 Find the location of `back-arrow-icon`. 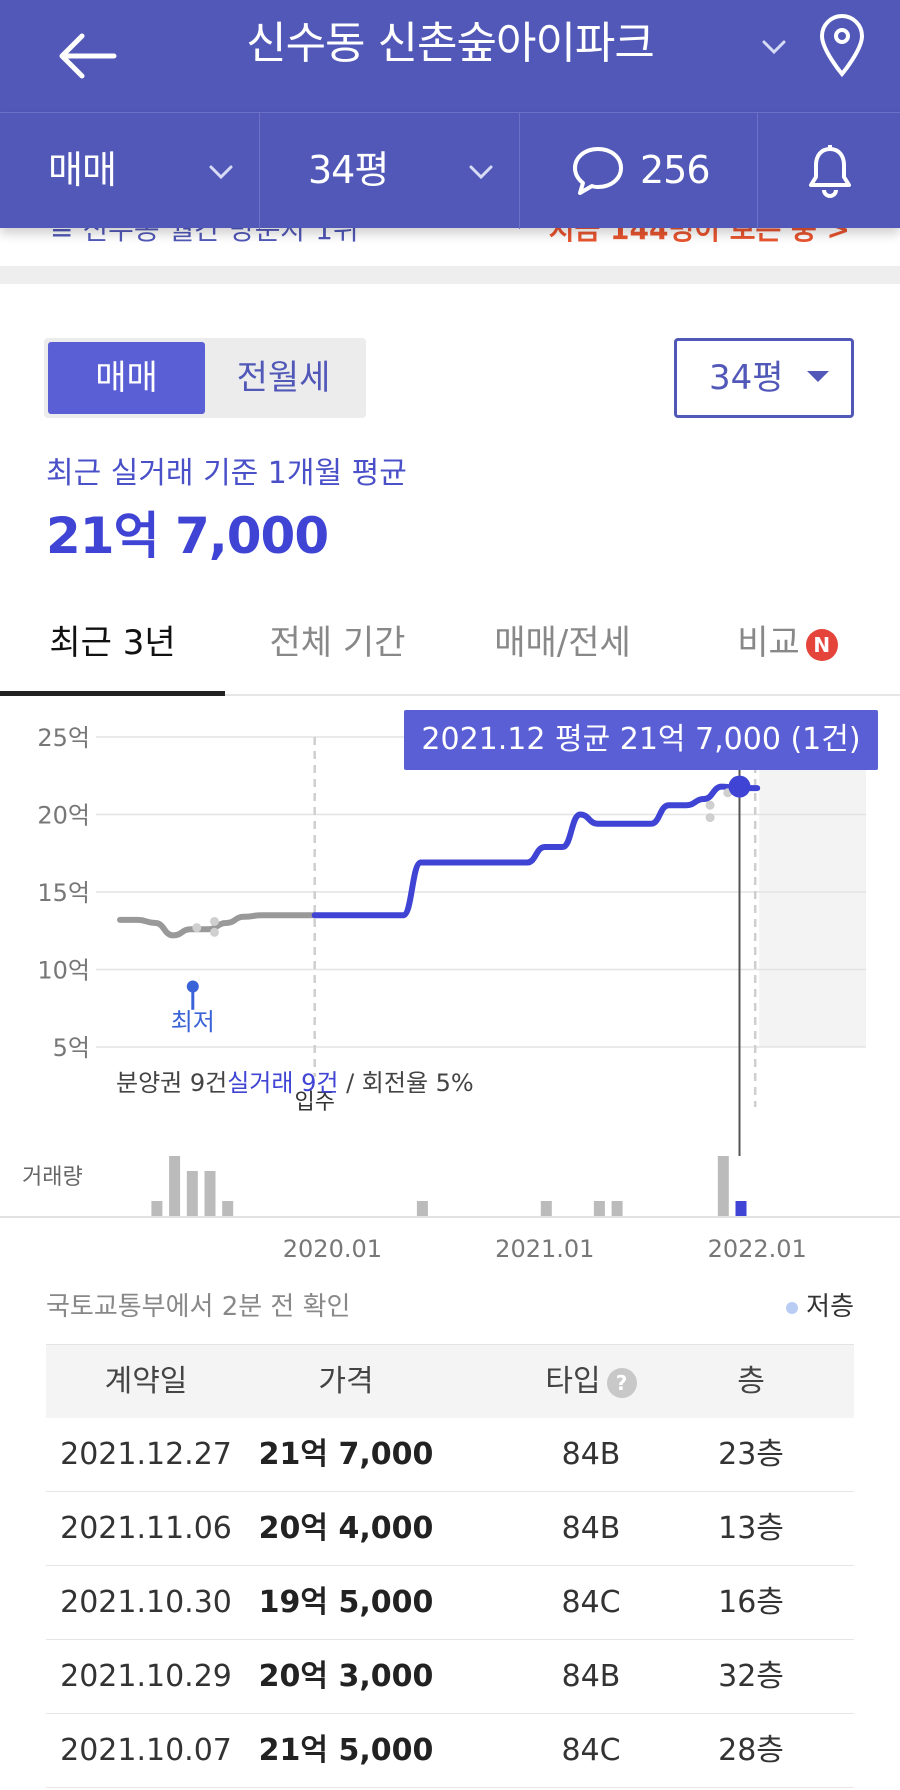

back-arrow-icon is located at coordinates (88, 56).